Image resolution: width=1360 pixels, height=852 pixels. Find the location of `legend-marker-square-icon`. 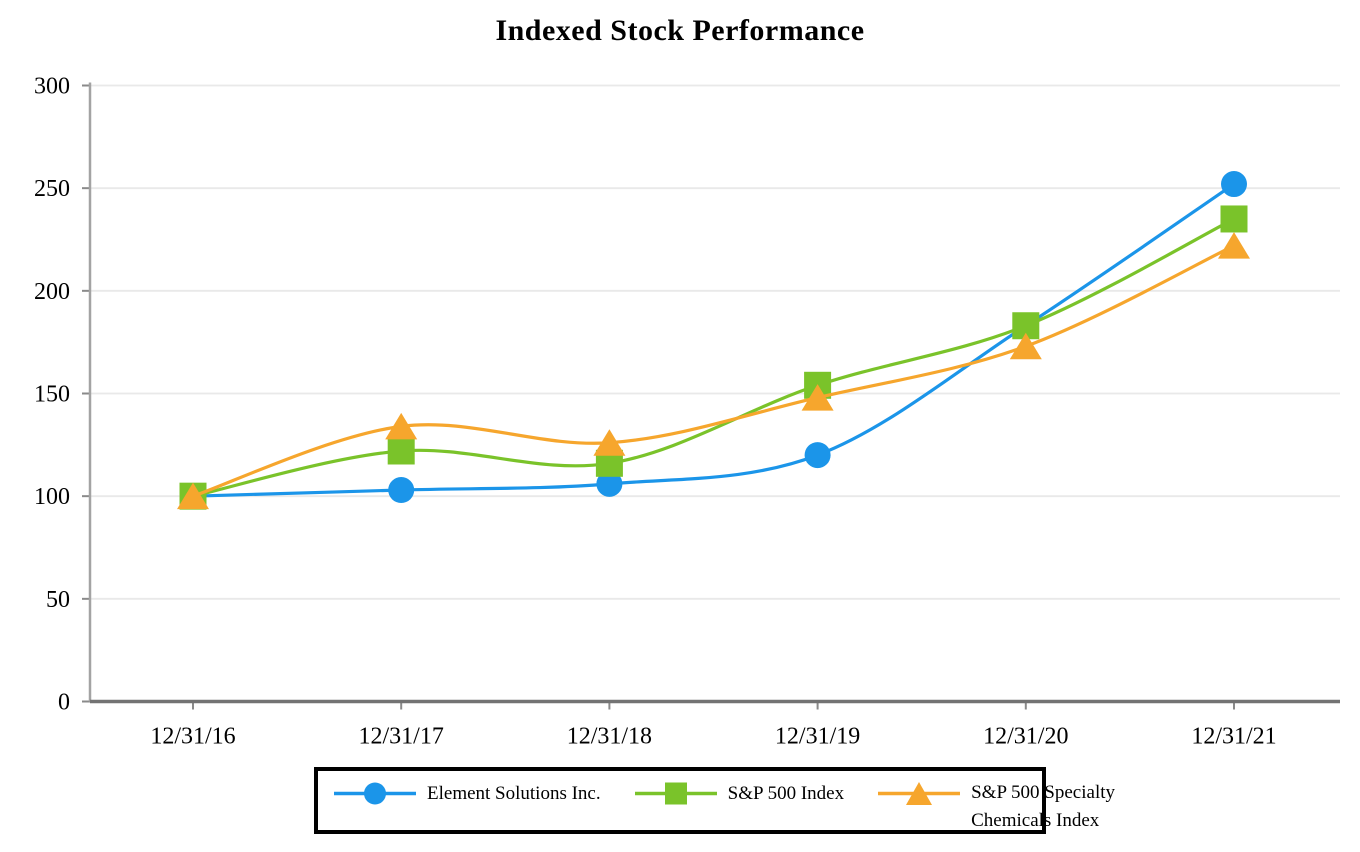

legend-marker-square-icon is located at coordinates (675, 793).